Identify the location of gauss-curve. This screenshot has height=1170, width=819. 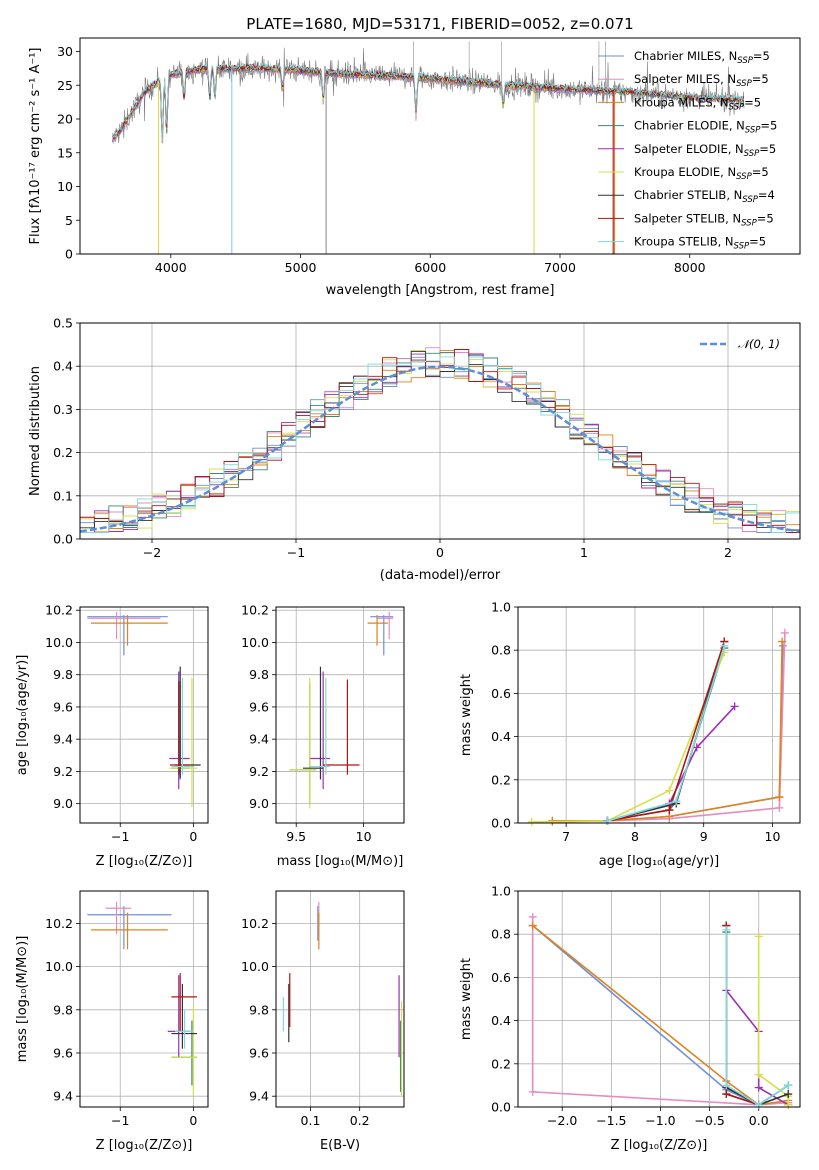
(440, 449).